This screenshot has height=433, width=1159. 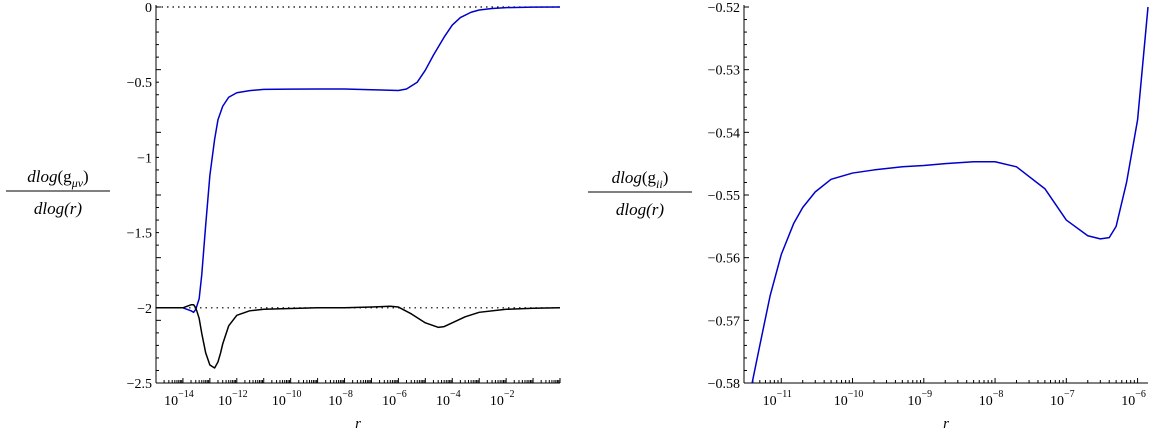 What do you see at coordinates (240, 394) in the screenshot?
I see `x-tick-exponent: −12` at bounding box center [240, 394].